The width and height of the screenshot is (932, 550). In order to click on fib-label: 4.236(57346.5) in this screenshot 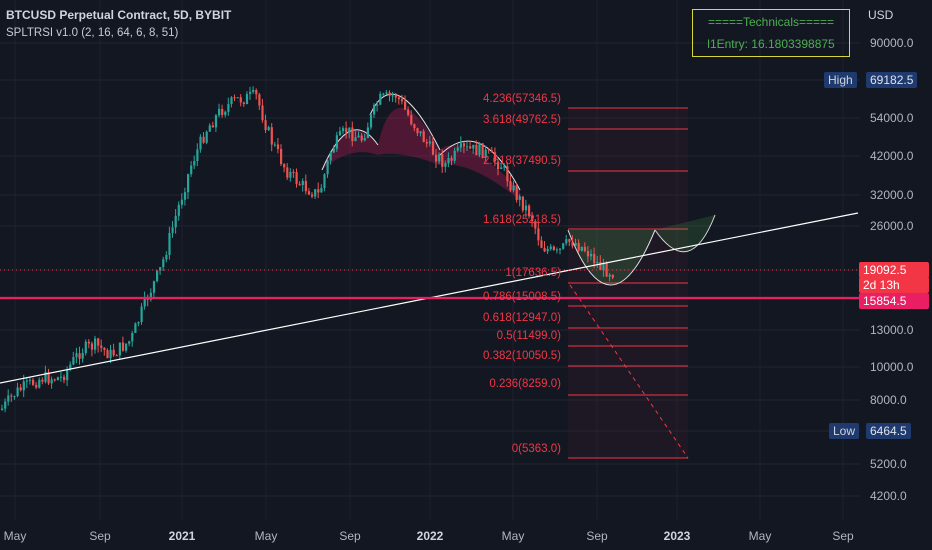, I will do `click(521, 99)`.